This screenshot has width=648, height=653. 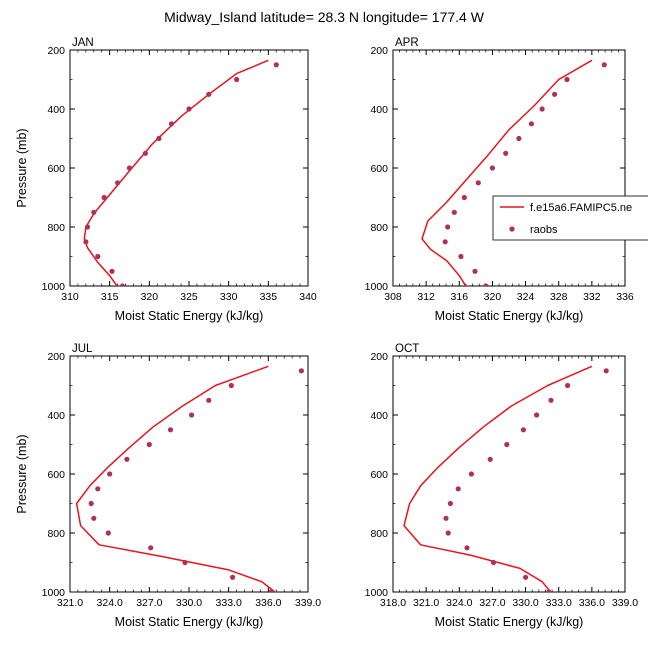 What do you see at coordinates (559, 297) in the screenshot?
I see `x-tick-label: 328` at bounding box center [559, 297].